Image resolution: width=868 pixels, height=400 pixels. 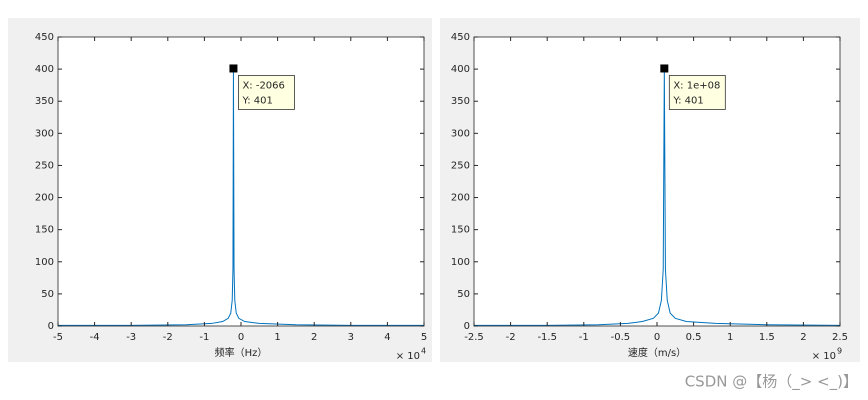 I want to click on x-tick-label: 4, so click(x=387, y=337).